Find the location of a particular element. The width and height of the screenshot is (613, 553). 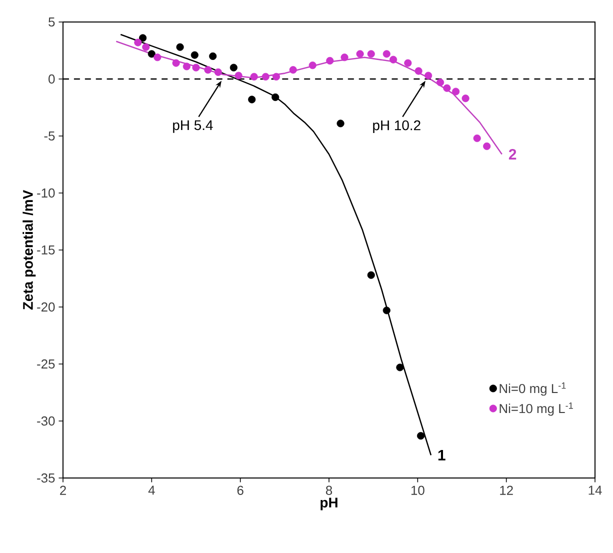

y-tick-label: -15 is located at coordinates (46, 250).